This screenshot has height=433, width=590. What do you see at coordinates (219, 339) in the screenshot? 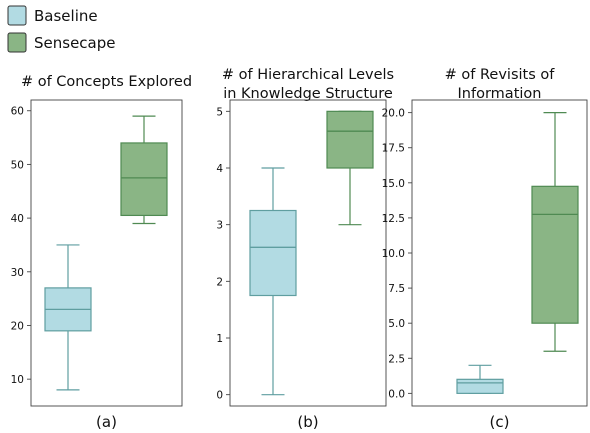
I see `y-tick-label: 1` at bounding box center [219, 339].